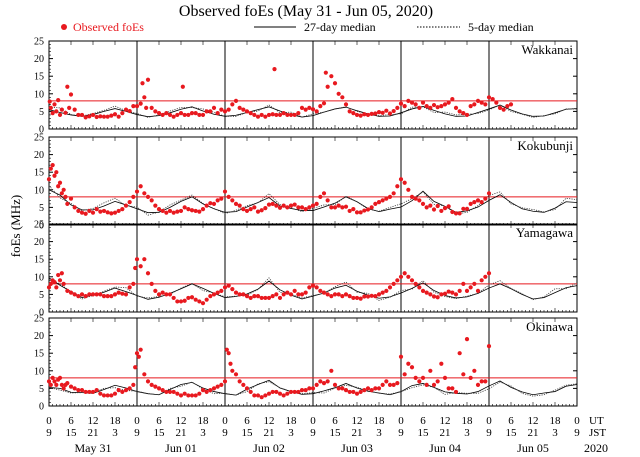 This screenshot has height=457, width=640. I want to click on station-label: Yamagawa, so click(544, 232).